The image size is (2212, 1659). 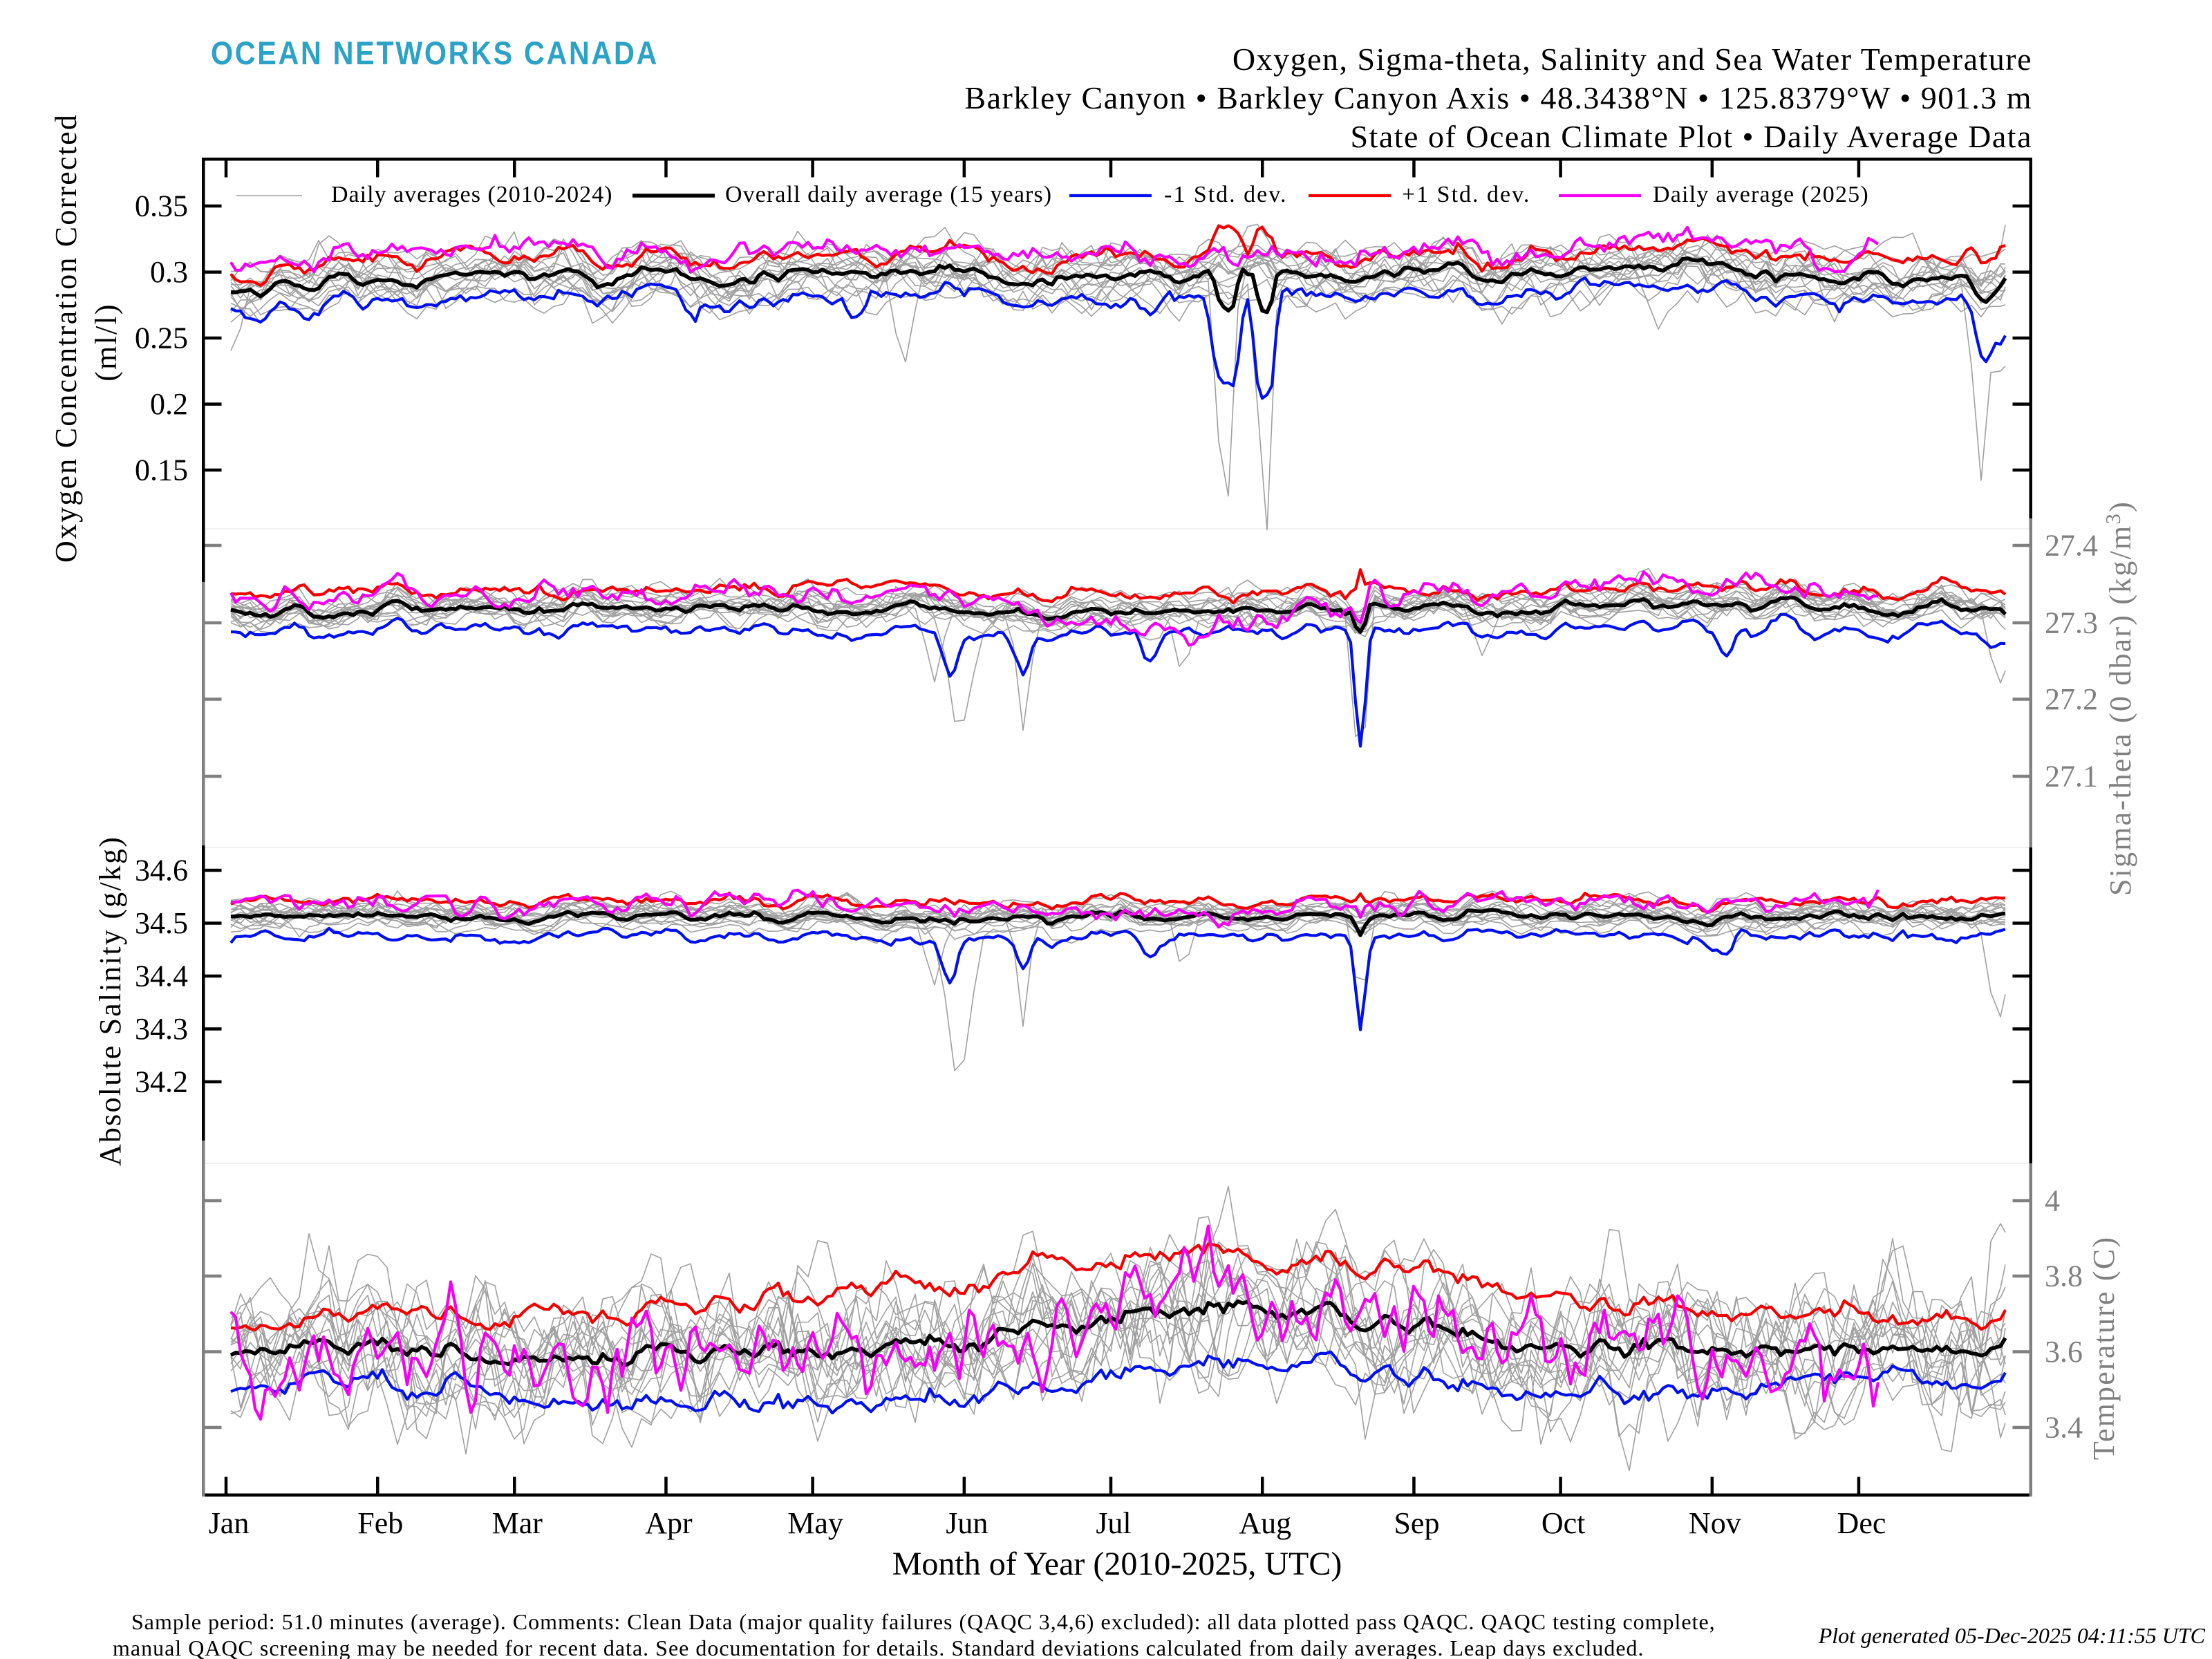 I want to click on svg-text: (ml/l), so click(x=106, y=342).